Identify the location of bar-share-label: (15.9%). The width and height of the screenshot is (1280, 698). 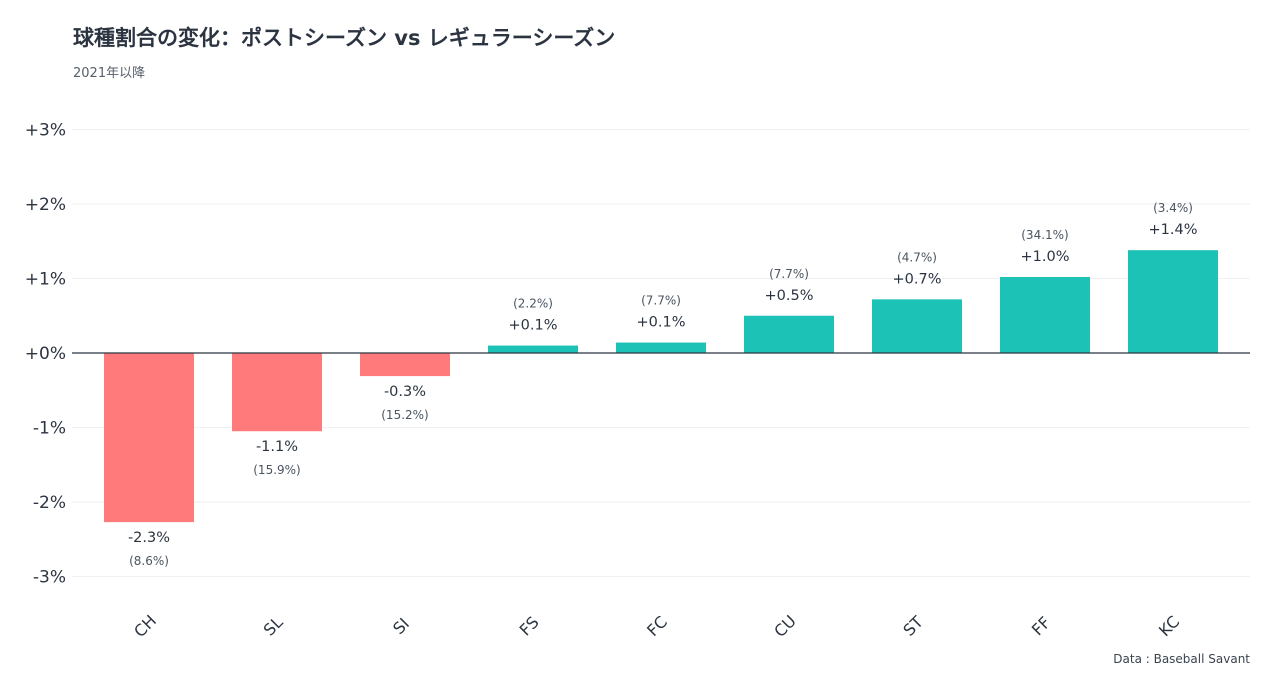
(276, 470).